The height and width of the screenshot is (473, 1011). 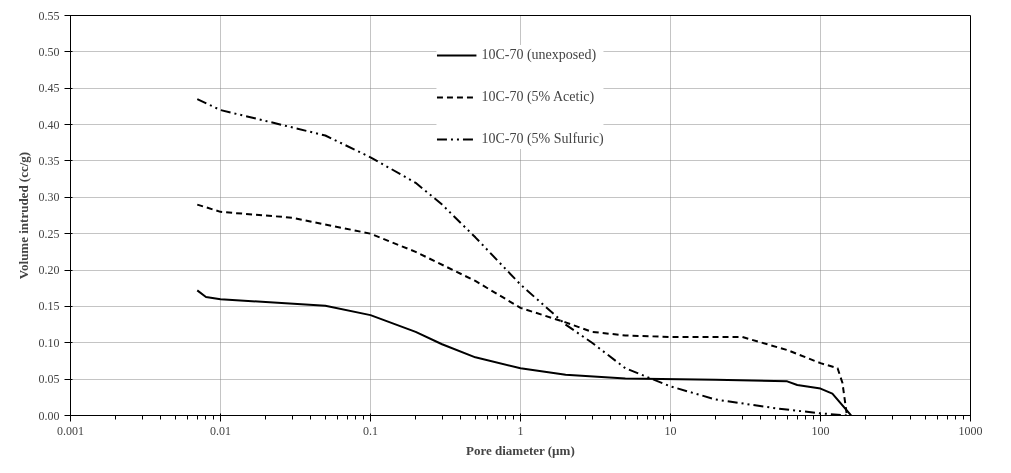 I want to click on legend-label: 10C-70 (unexposed), so click(x=539, y=55).